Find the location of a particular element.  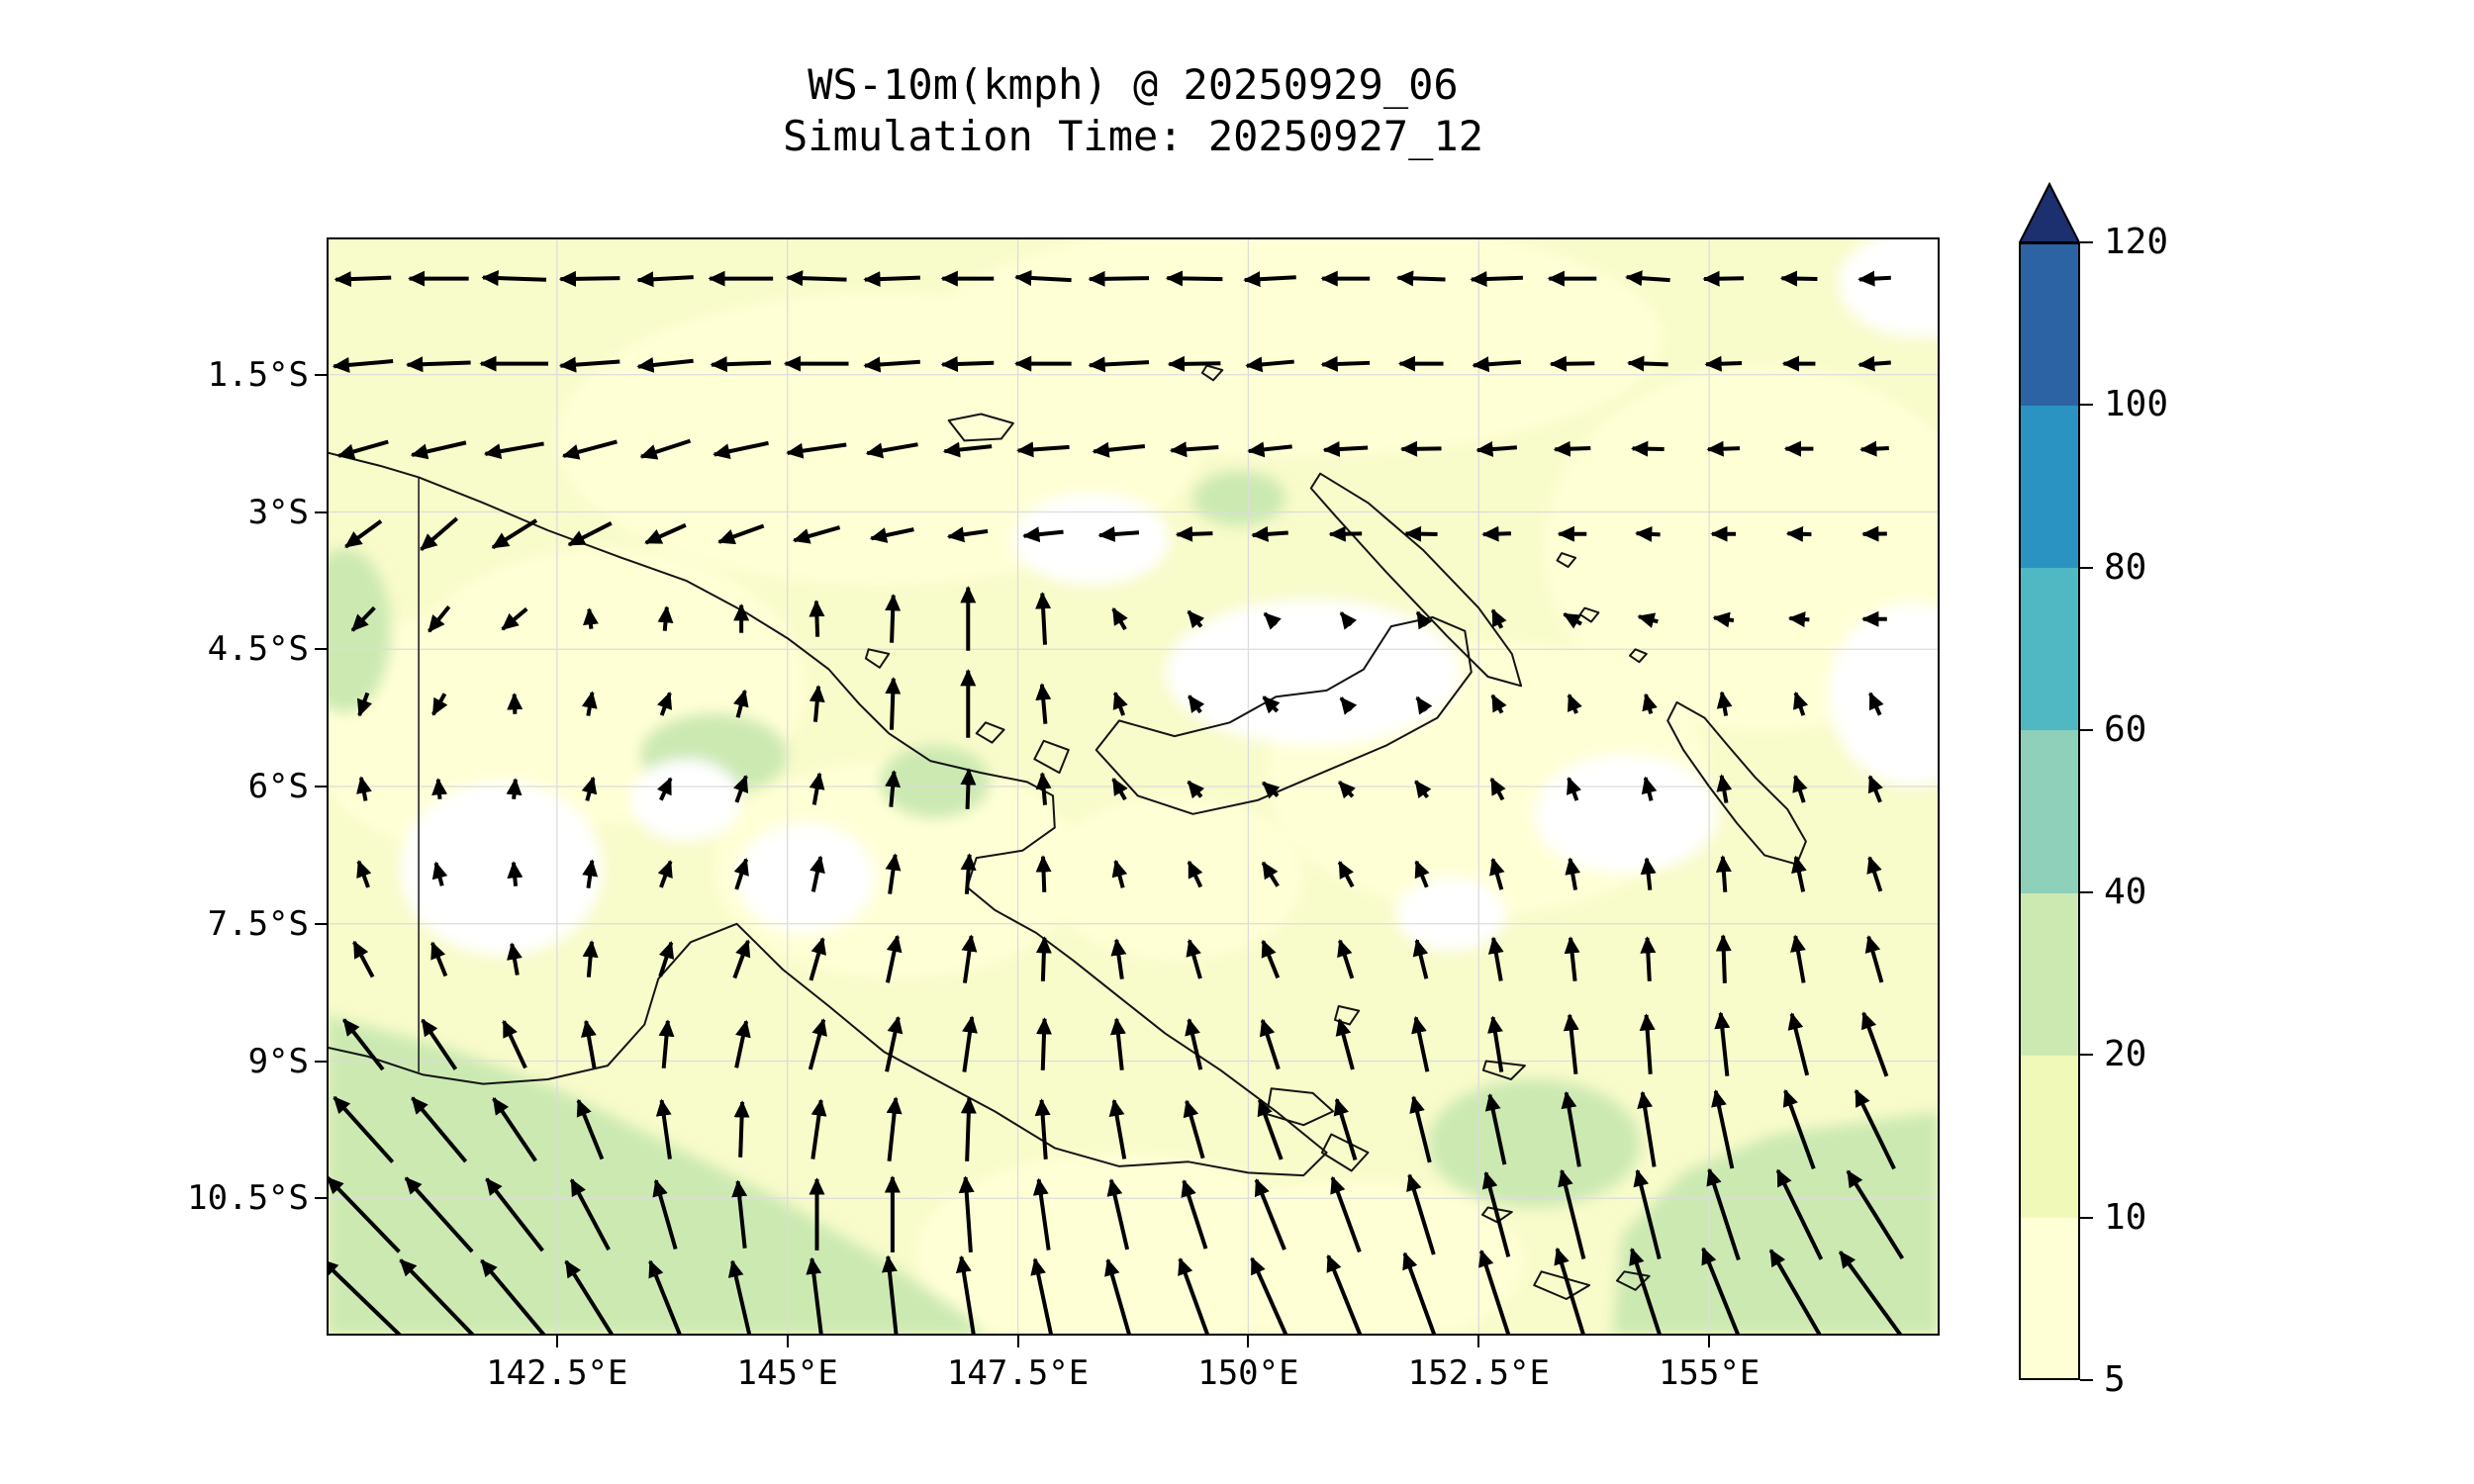

colorbar-tick-label: 10 is located at coordinates (2126, 1217).